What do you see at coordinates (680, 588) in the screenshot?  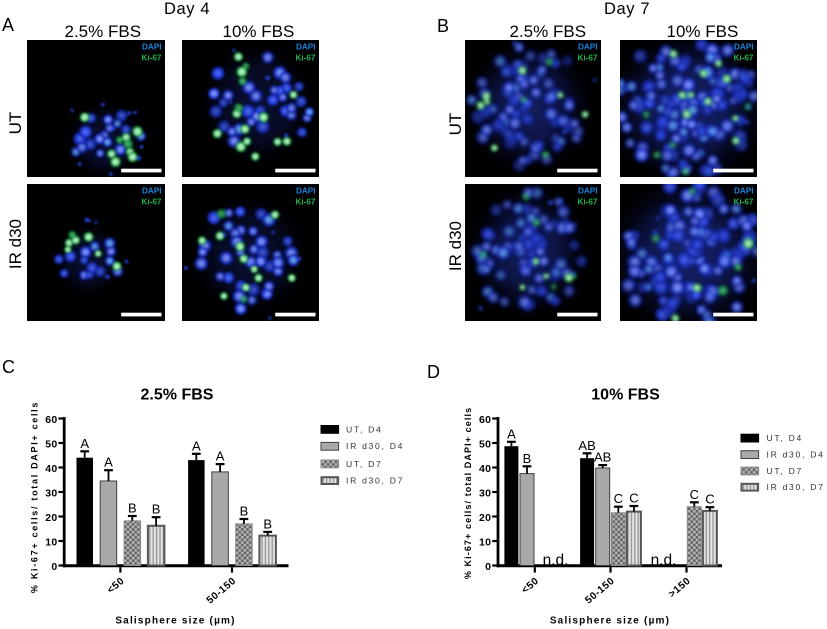 I see `svg-text: >150` at bounding box center [680, 588].